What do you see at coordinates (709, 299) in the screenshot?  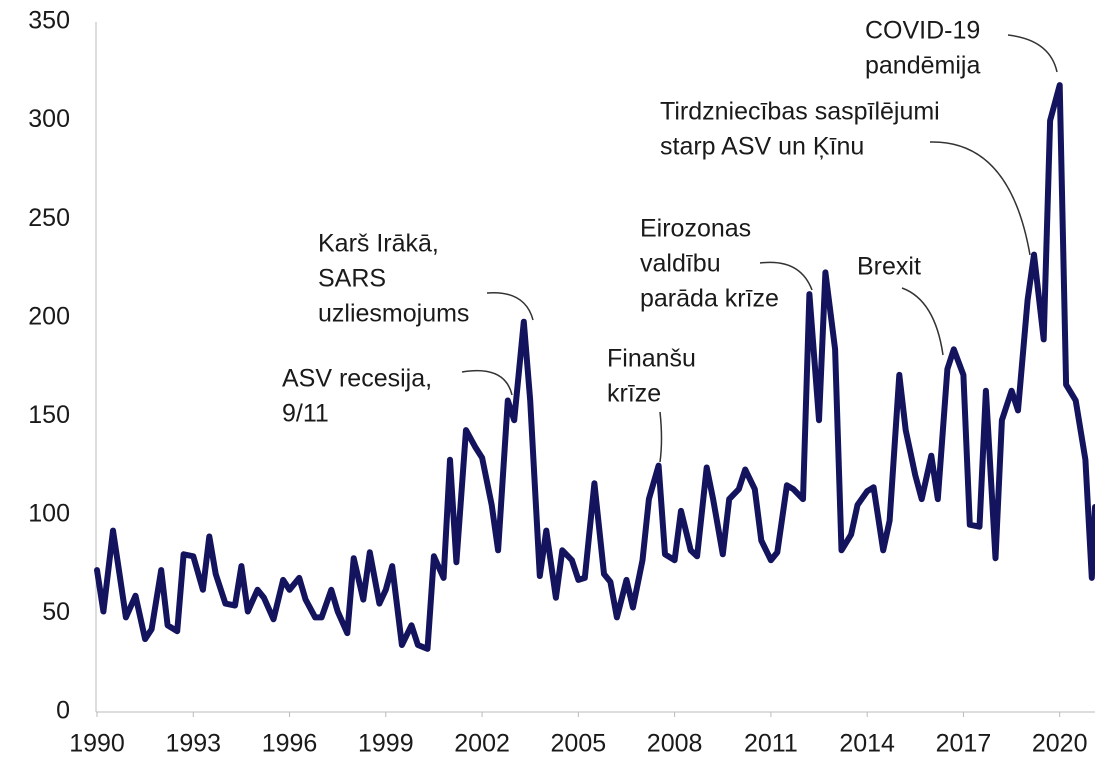 I see `annotation: parāda krīze` at bounding box center [709, 299].